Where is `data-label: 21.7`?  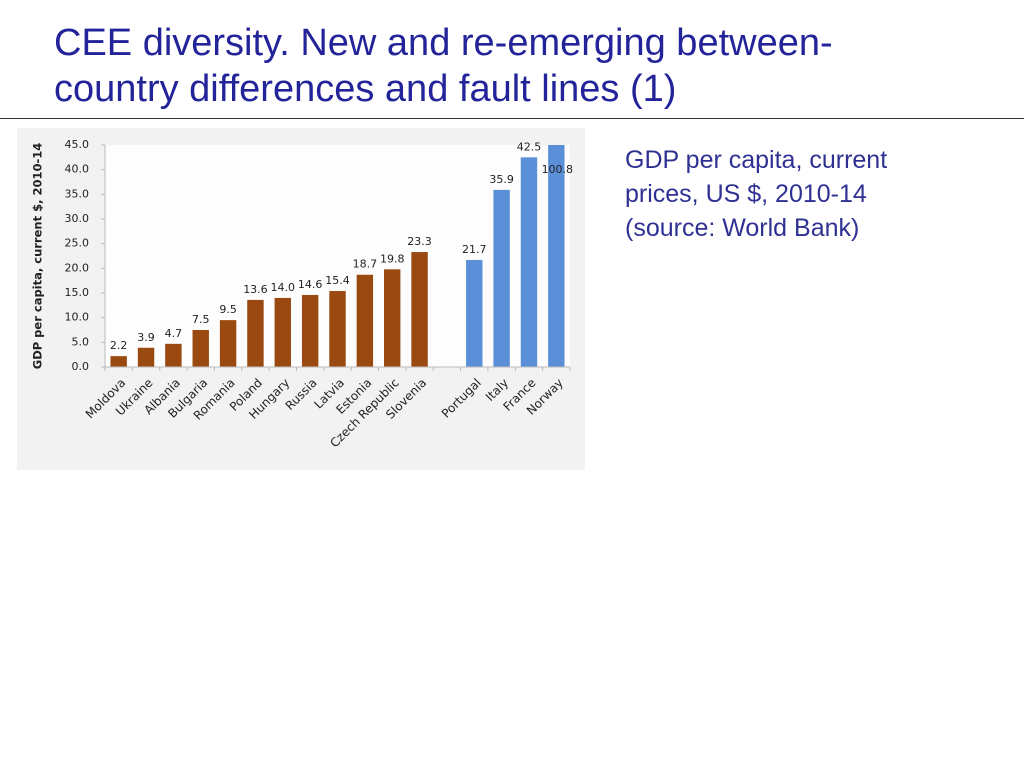 data-label: 21.7 is located at coordinates (474, 249).